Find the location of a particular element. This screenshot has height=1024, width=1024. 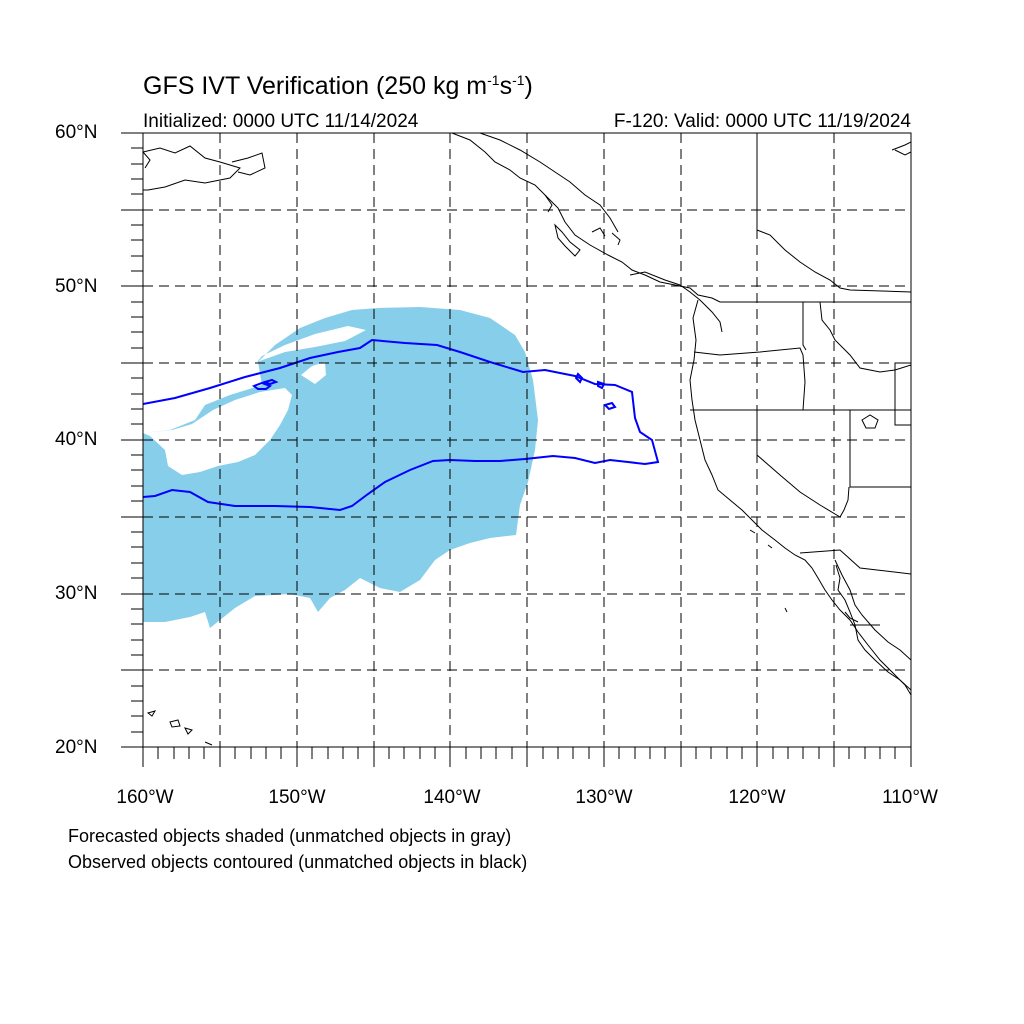

lon-label-140w: 140°W is located at coordinates (452, 797).